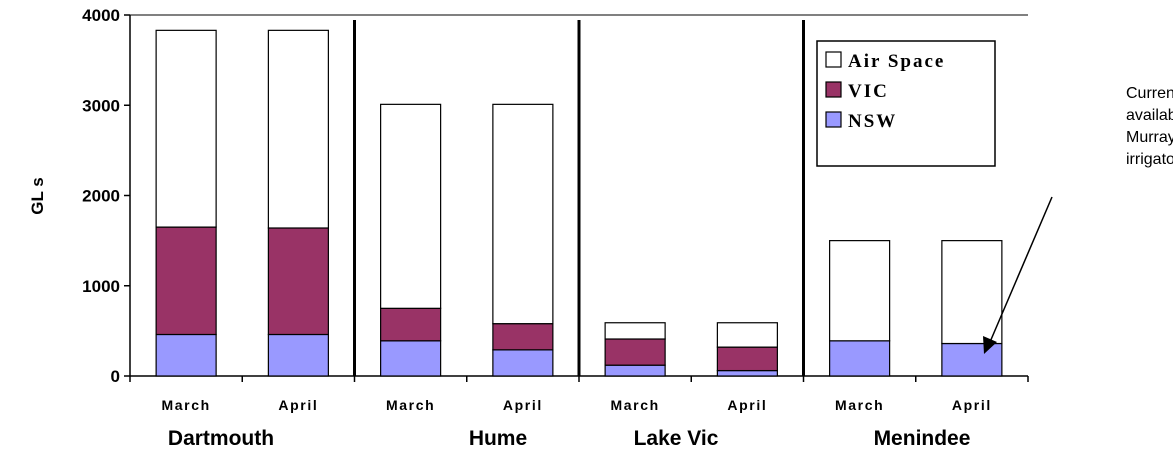 This screenshot has width=1173, height=452. Describe the element at coordinates (498, 438) in the screenshot. I see `group-label: Hume` at that location.